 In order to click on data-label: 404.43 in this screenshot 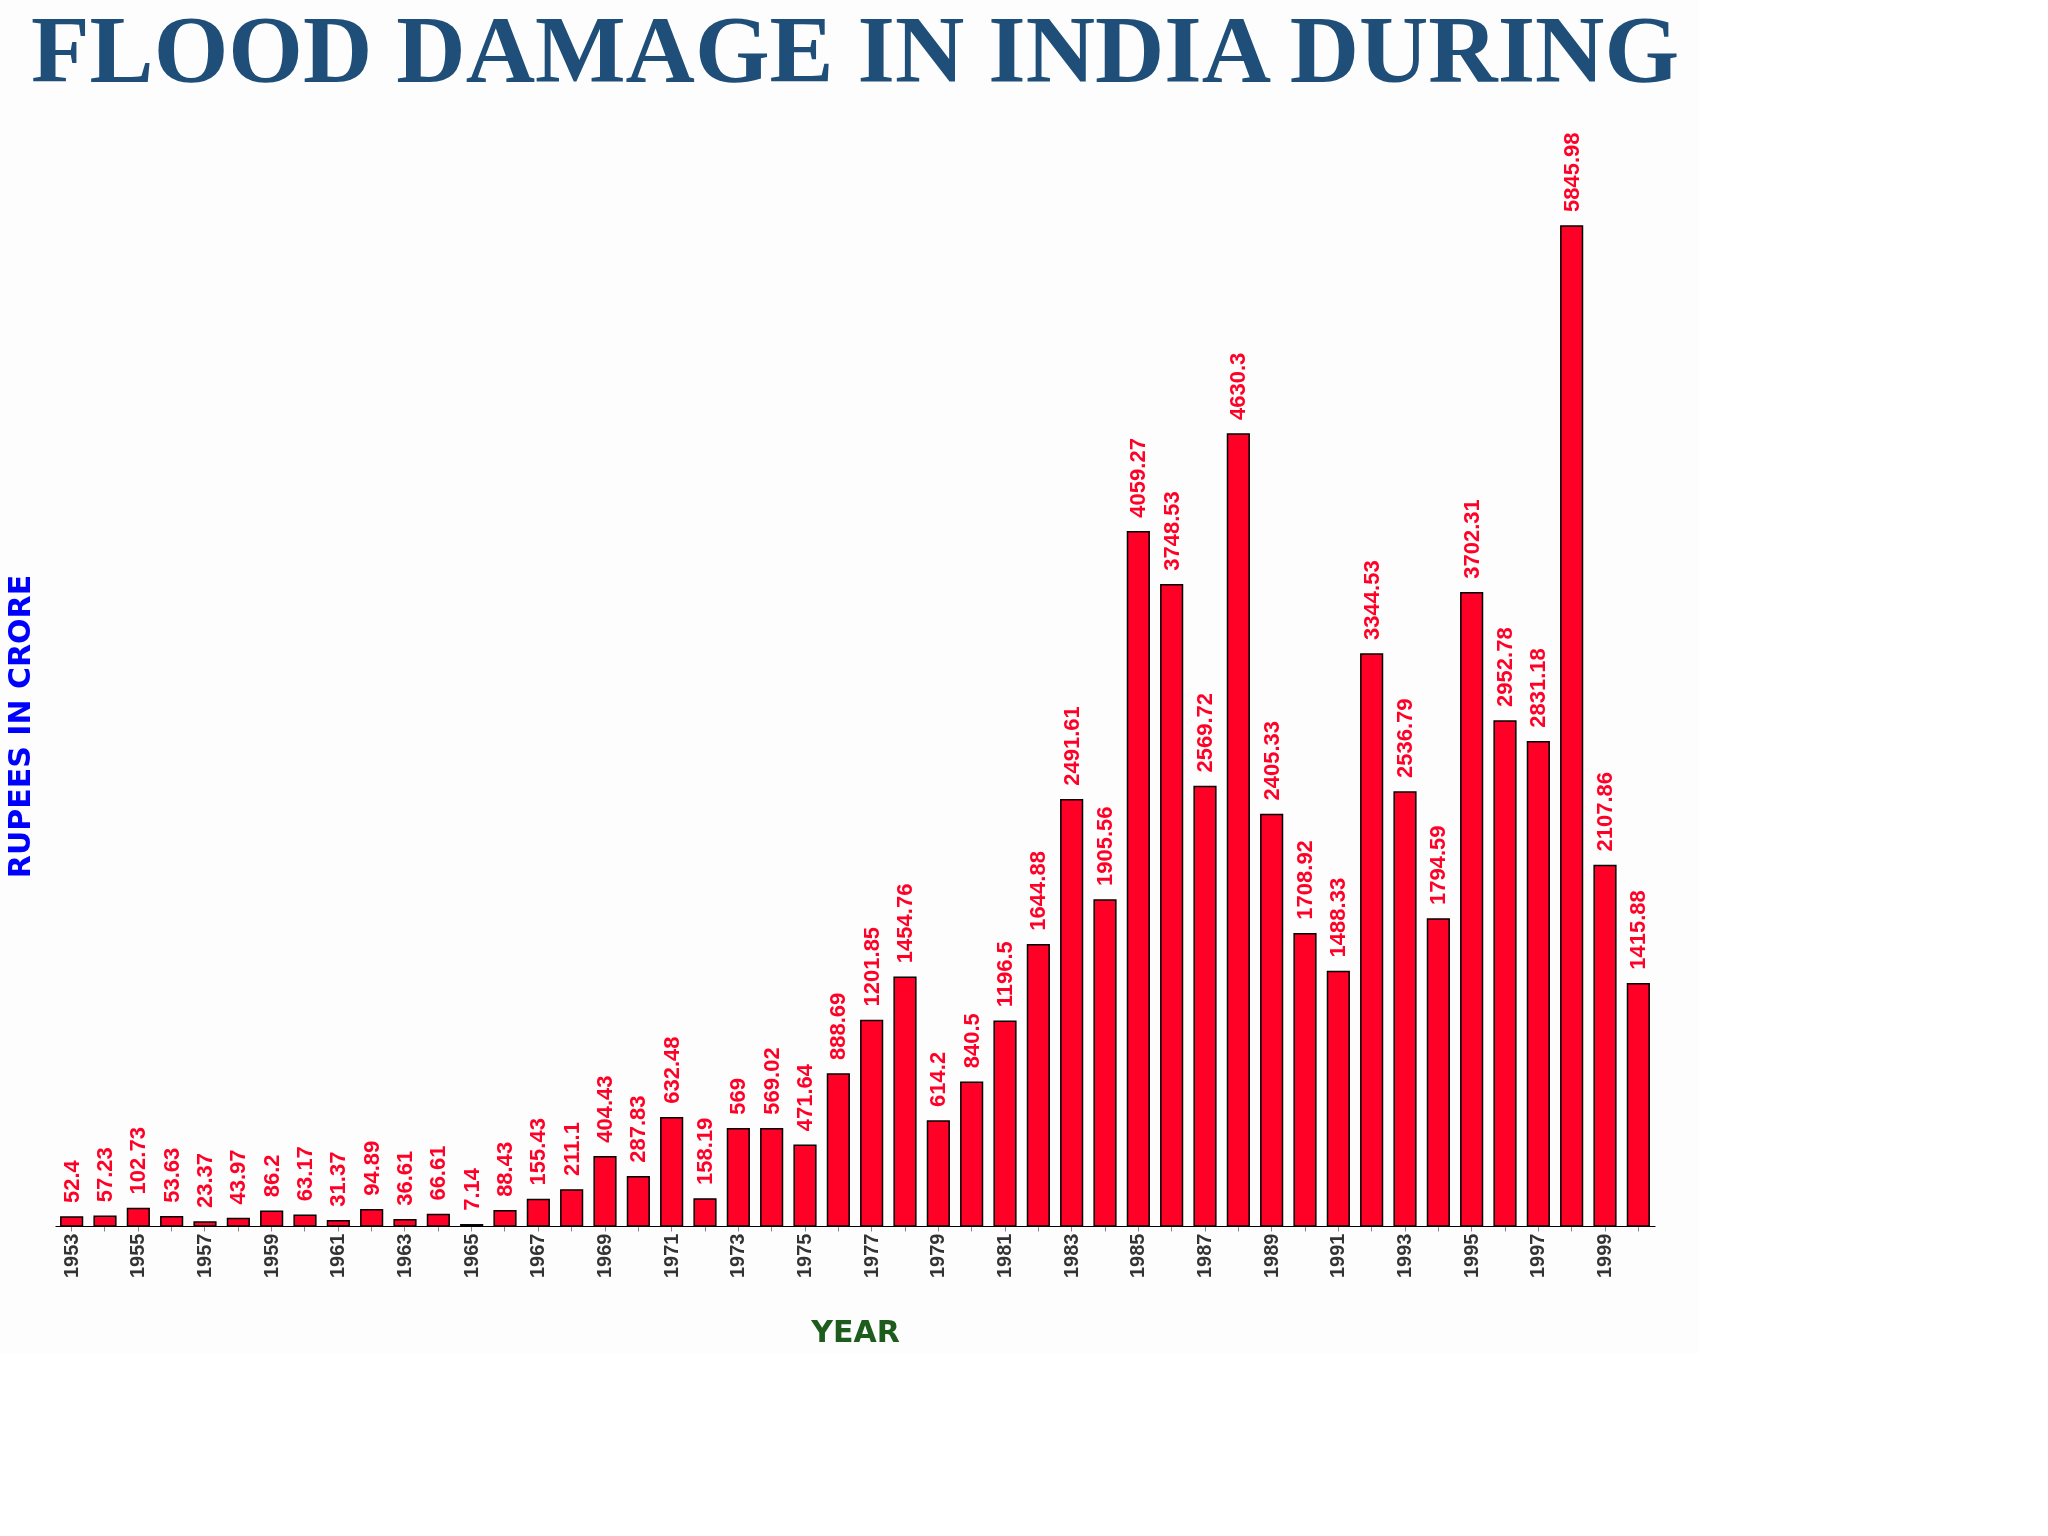, I will do `click(604, 1109)`.